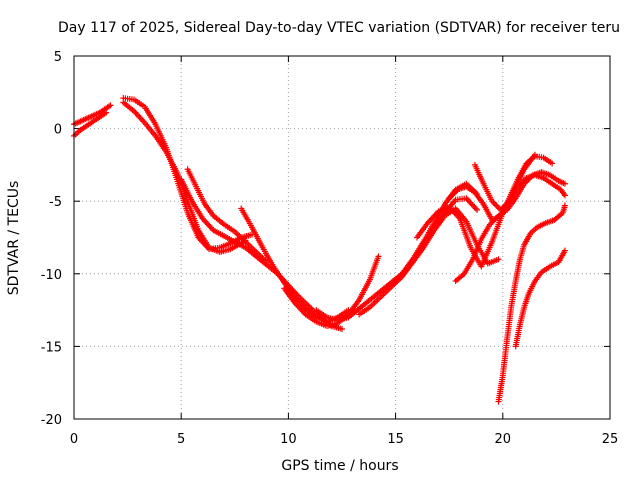  What do you see at coordinates (58, 130) in the screenshot?
I see `y-tick-label: 0` at bounding box center [58, 130].